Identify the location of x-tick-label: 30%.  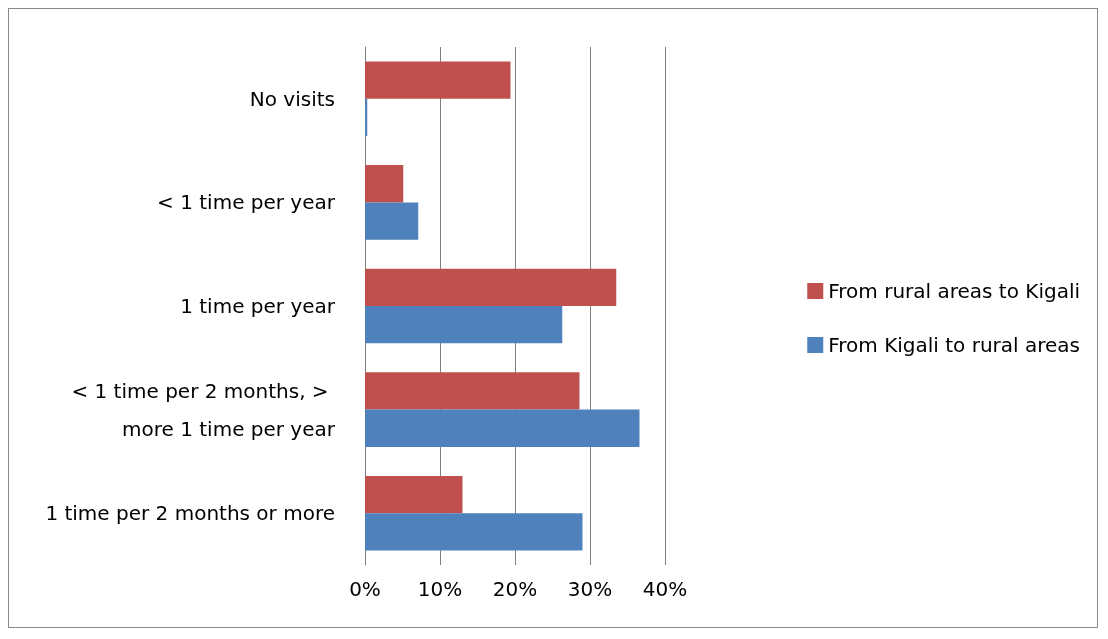
(590, 589).